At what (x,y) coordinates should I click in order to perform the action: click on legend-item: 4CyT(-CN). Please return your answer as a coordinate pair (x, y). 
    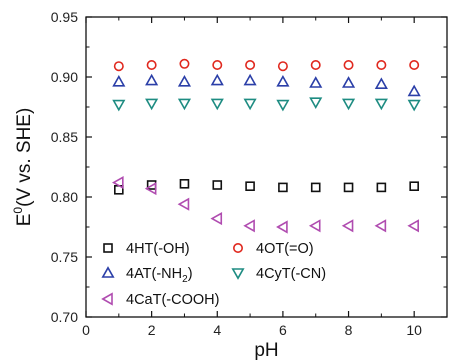
    Looking at the image, I should click on (278, 274).